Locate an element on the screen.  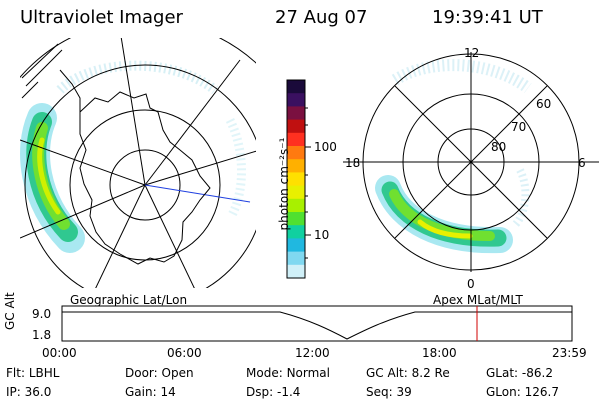
altitude-curve is located at coordinates (317, 325).